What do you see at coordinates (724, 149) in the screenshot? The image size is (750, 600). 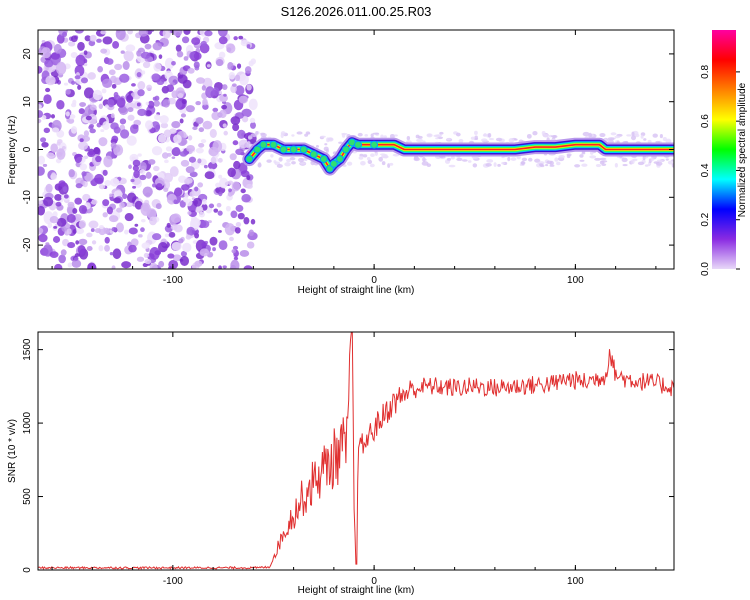 I see `colorbar-bar` at bounding box center [724, 149].